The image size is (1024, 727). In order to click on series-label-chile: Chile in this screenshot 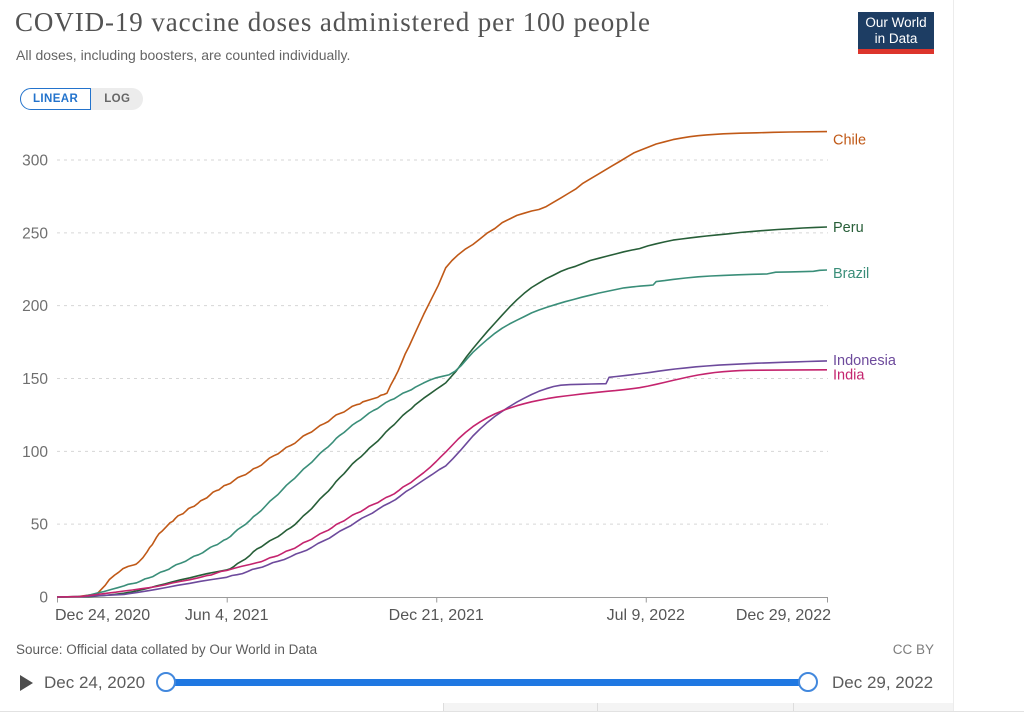, I will do `click(849, 141)`.